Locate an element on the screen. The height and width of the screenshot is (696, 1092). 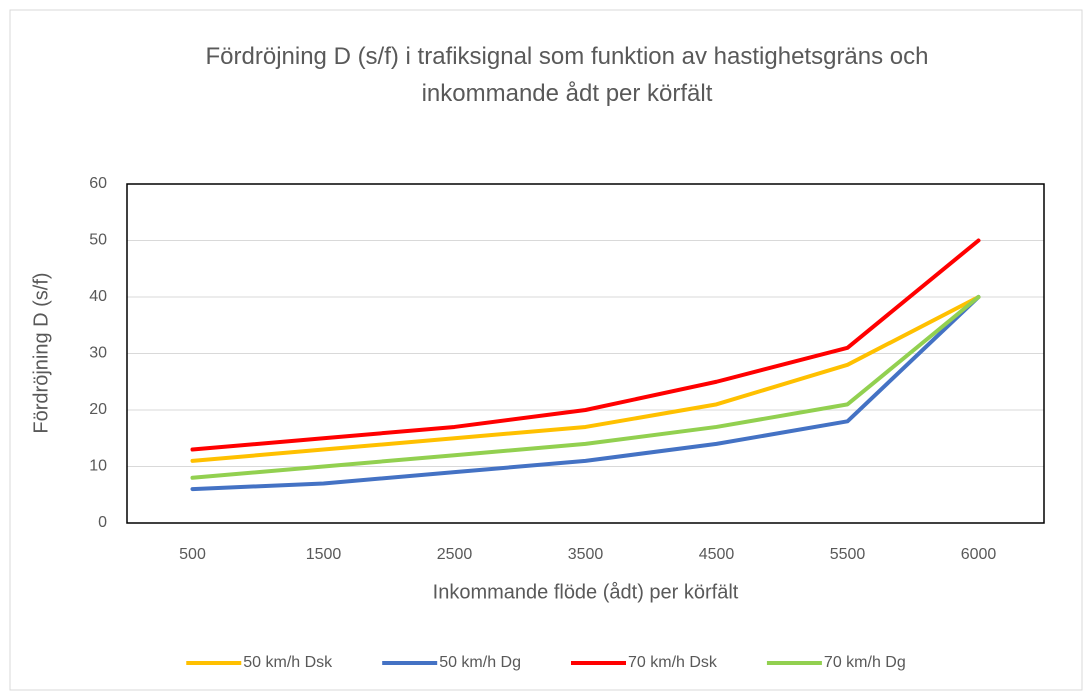
x-tick-label: 5500 is located at coordinates (848, 554).